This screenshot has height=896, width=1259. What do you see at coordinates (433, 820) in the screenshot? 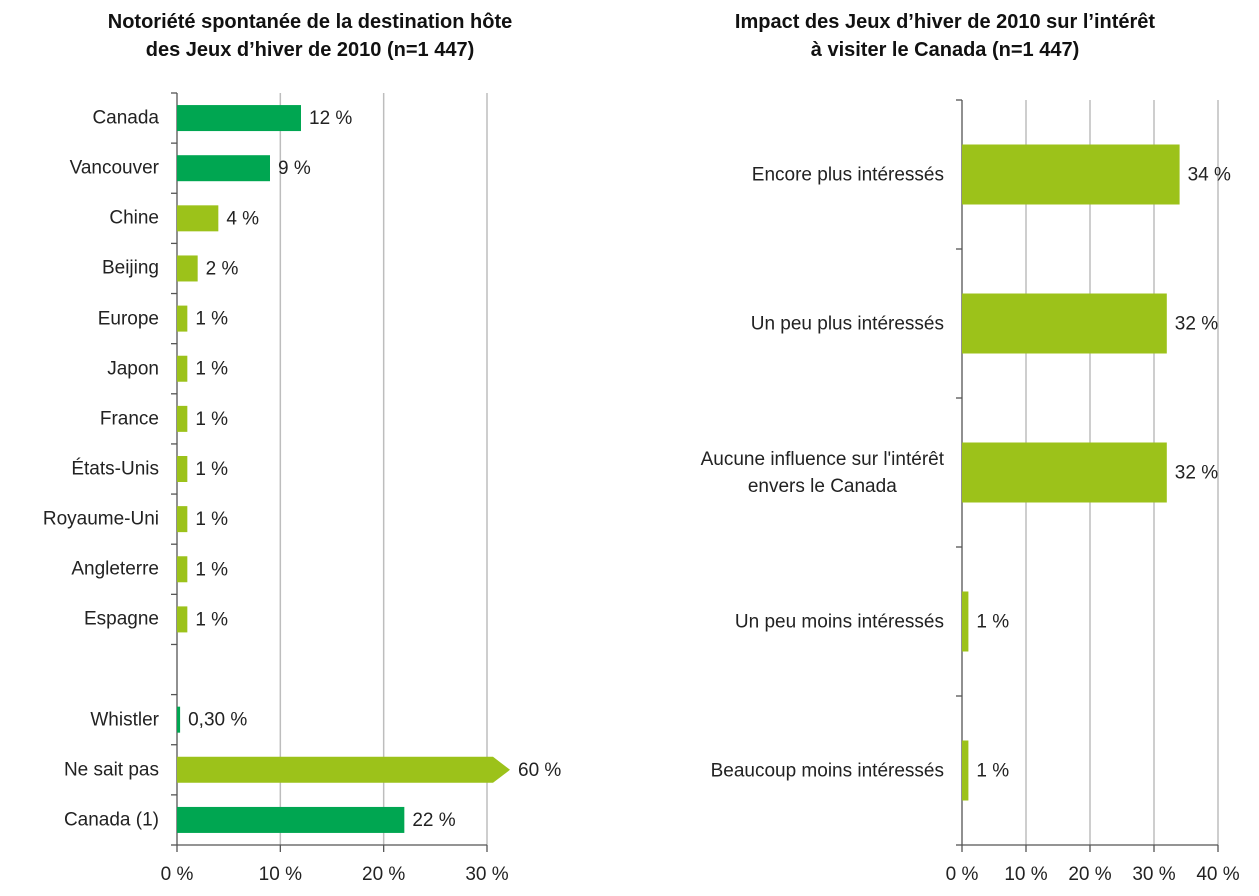
I see `value-label: 22 %` at bounding box center [433, 820].